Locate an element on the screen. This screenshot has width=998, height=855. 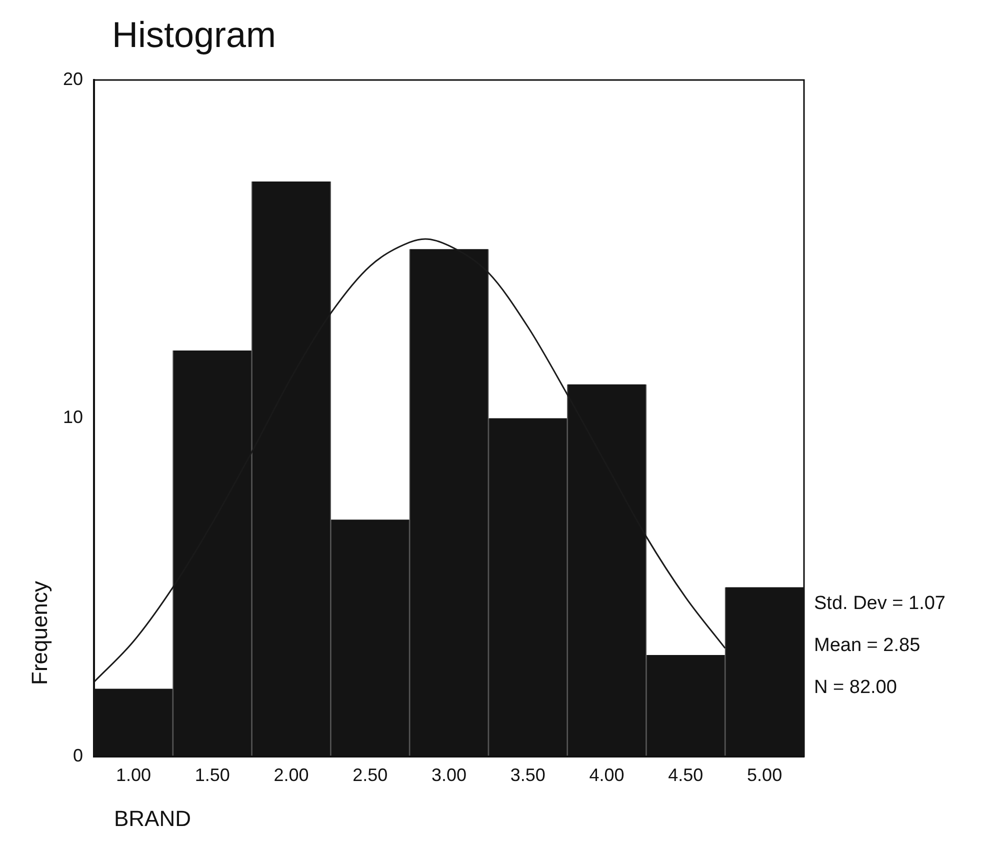
x-axis-title: BRAND is located at coordinates (153, 819).